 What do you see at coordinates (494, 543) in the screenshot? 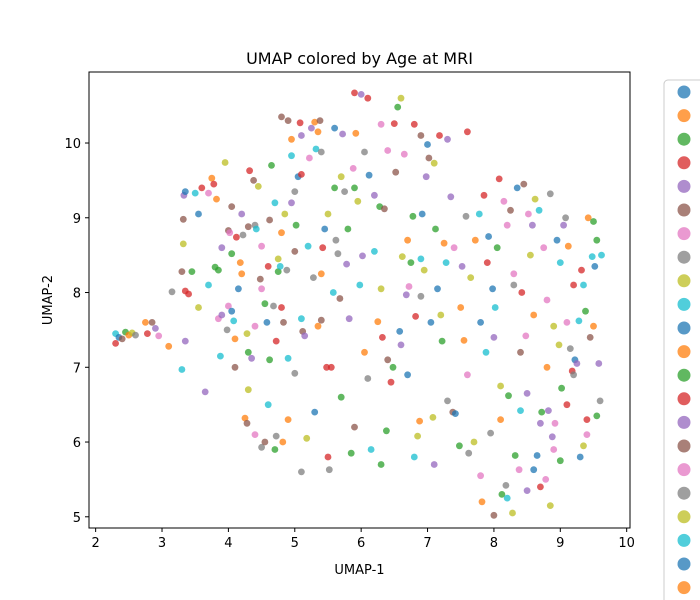
I see `x-tick-label: 8` at bounding box center [494, 543].